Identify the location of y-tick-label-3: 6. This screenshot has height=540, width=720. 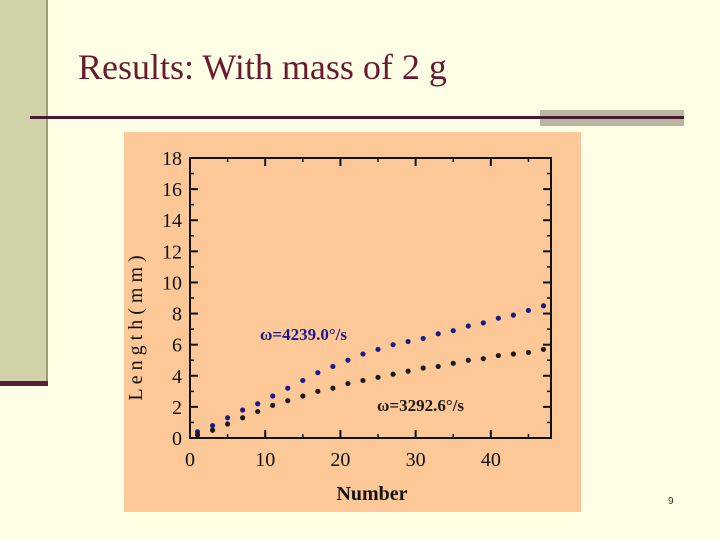
(177, 346).